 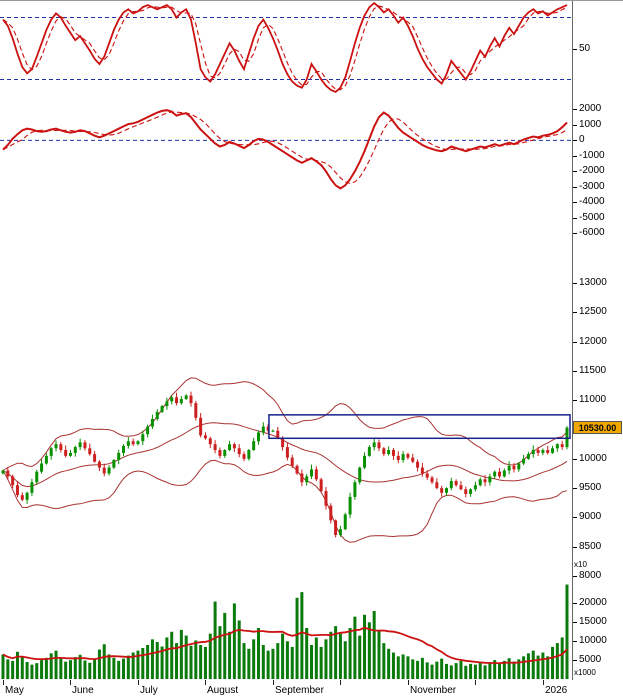 I want to click on y-tick-label: 9000, so click(x=590, y=516).